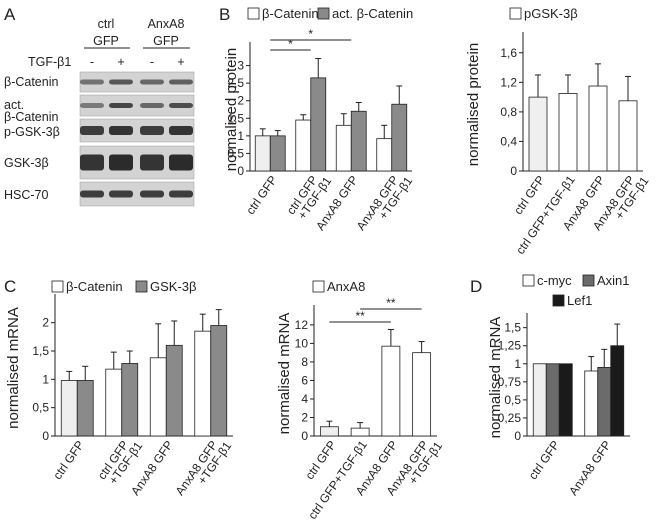 This screenshot has height=526, width=658. I want to click on panel-letter-d: D, so click(476, 286).